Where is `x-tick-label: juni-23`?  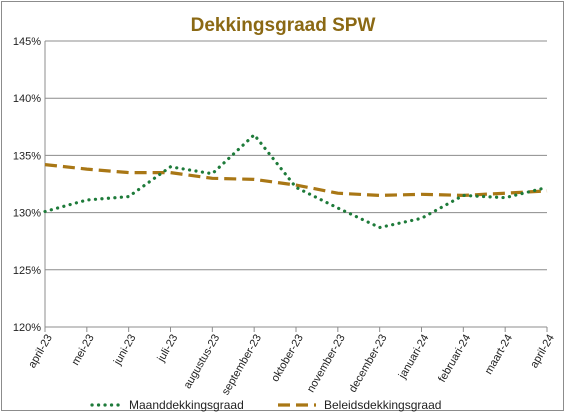
x-tick-label: juni-23 is located at coordinates (124, 349).